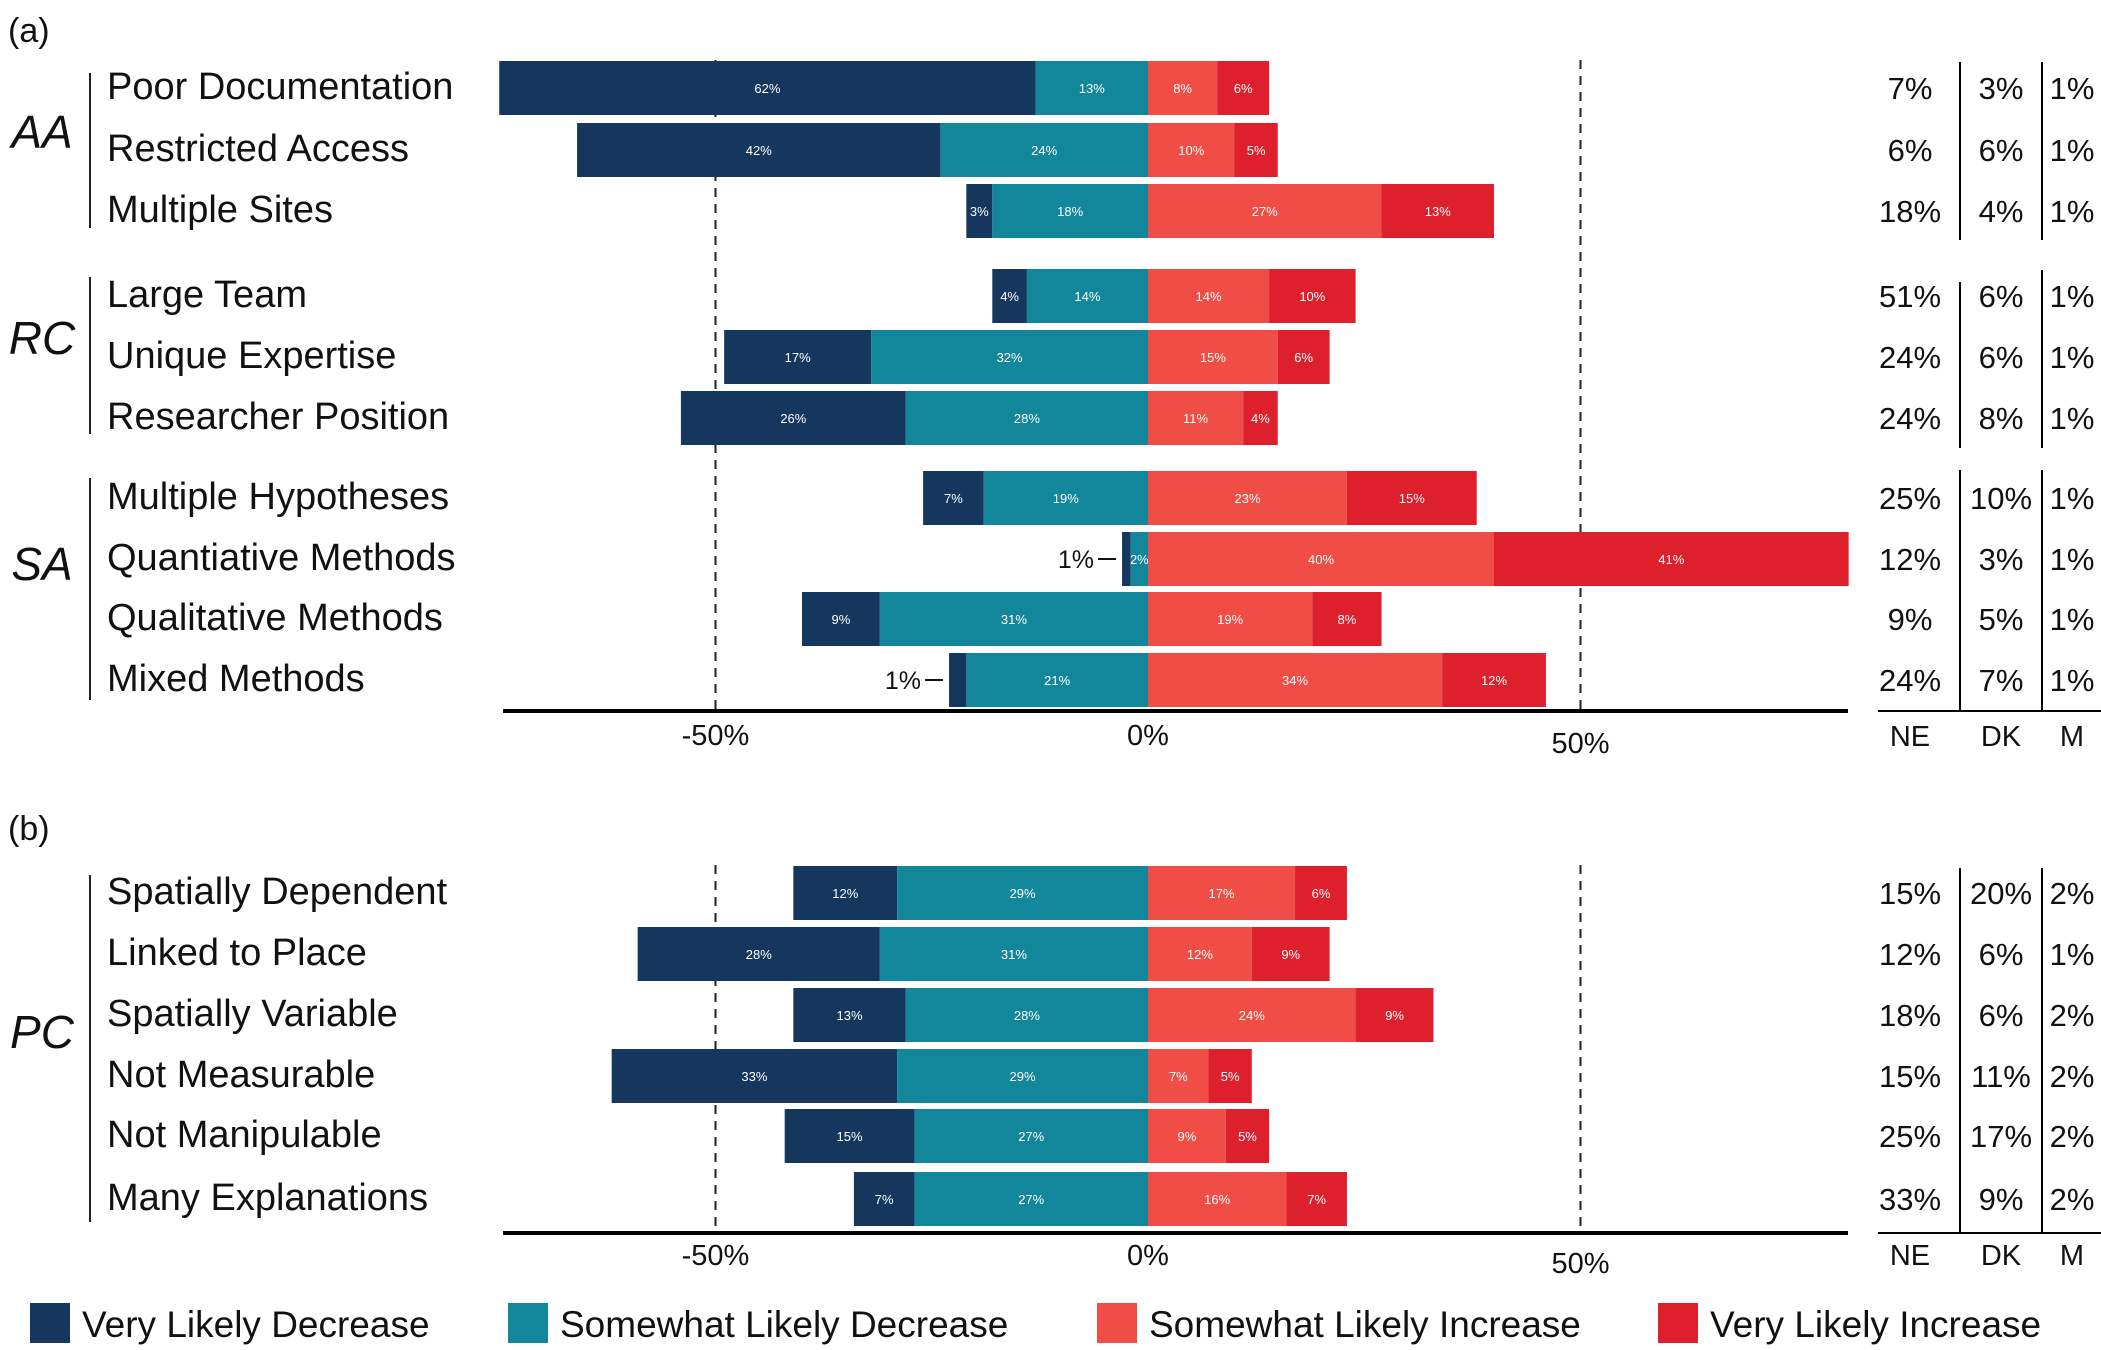 The height and width of the screenshot is (1350, 2101). What do you see at coordinates (2001, 680) in the screenshot?
I see `side-value-dk: 7%` at bounding box center [2001, 680].